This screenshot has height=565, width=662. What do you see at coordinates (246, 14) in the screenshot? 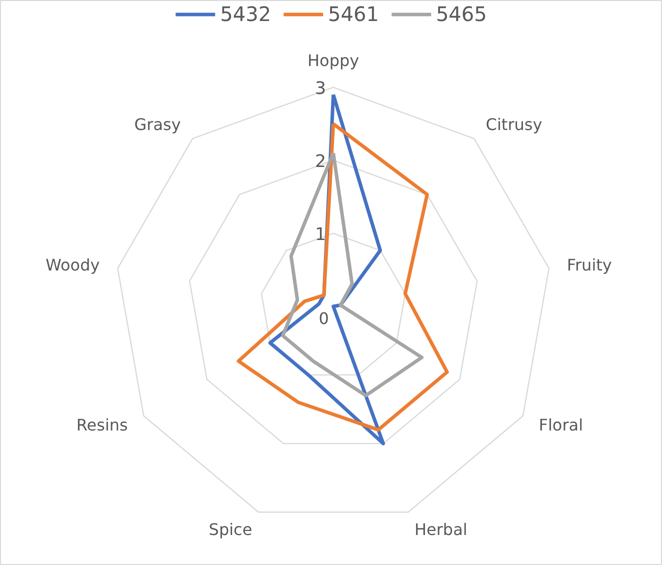
I see `legend-label: 5432` at bounding box center [246, 14].